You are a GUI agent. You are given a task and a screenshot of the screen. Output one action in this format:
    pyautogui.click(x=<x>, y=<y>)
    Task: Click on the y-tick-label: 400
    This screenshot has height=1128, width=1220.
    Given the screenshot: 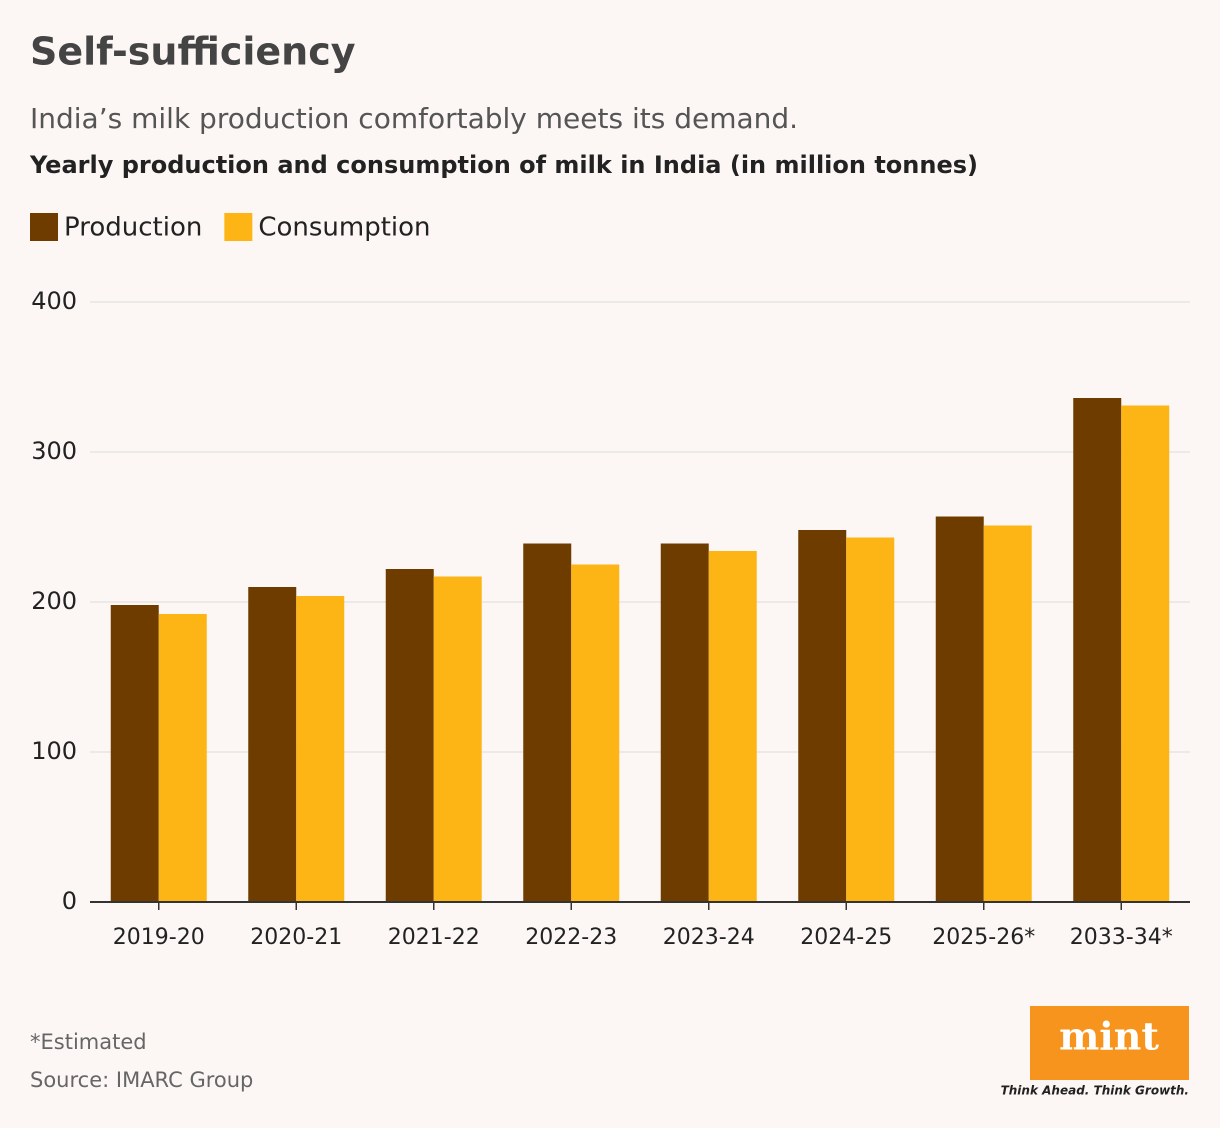 What is the action you would take?
    pyautogui.click(x=54, y=301)
    